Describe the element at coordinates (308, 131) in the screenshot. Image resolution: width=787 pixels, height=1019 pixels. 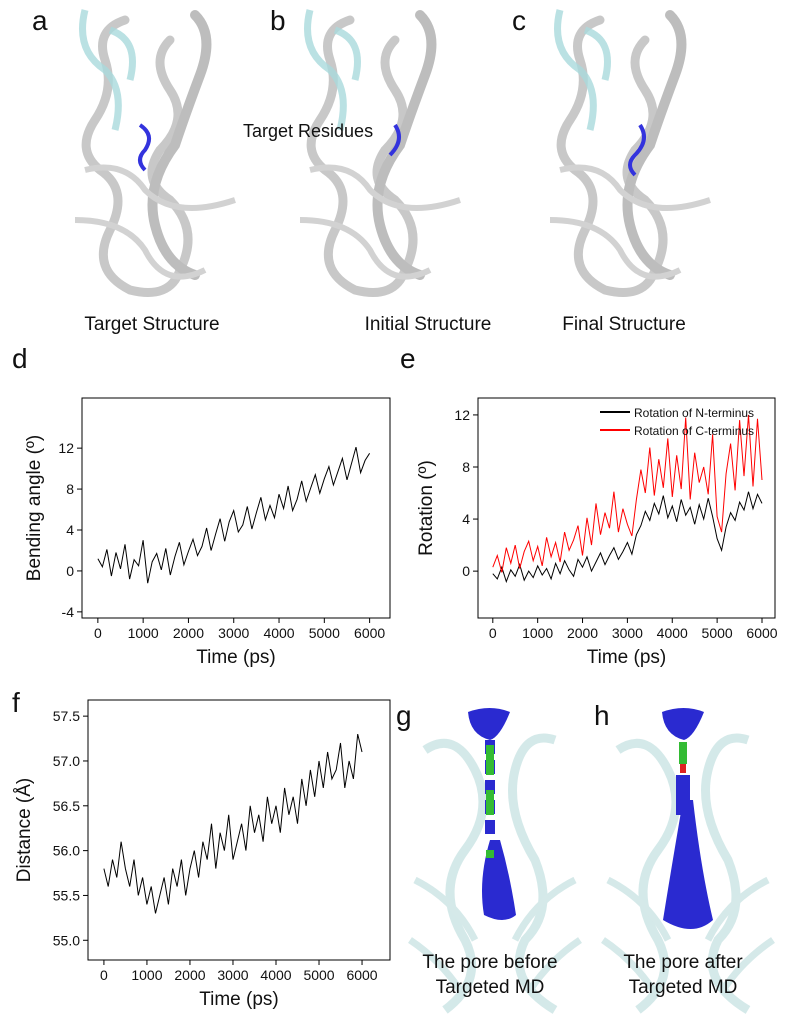
I see `annotation: Target Residues` at that location.